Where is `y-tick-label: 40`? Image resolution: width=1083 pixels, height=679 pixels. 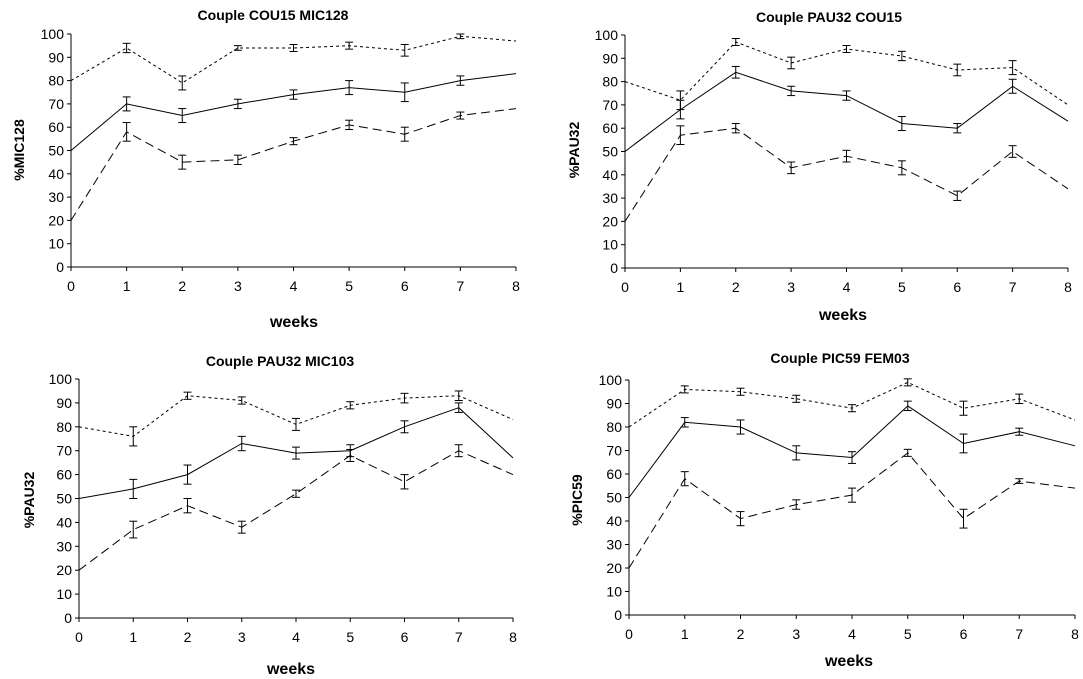 y-tick-label: 40 is located at coordinates (614, 521).